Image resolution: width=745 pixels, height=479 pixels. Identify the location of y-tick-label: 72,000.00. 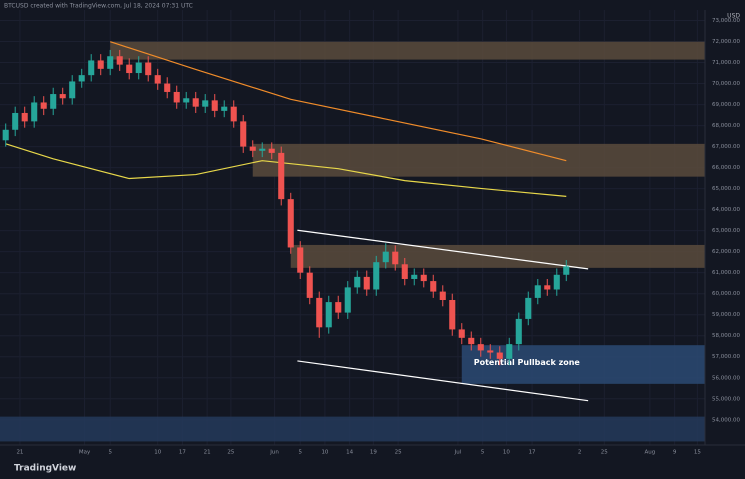
(726, 42).